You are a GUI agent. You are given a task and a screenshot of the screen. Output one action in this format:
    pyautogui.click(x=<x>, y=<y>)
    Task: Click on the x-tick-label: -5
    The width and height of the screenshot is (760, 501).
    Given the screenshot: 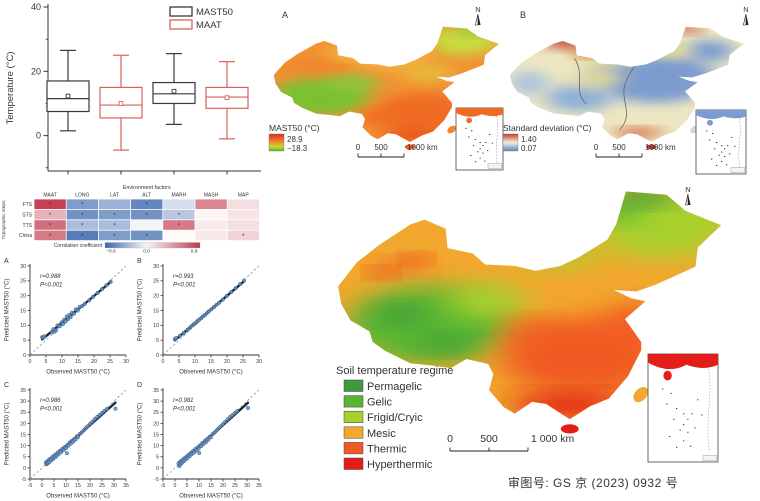 What is the action you would take?
    pyautogui.click(x=30, y=486)
    